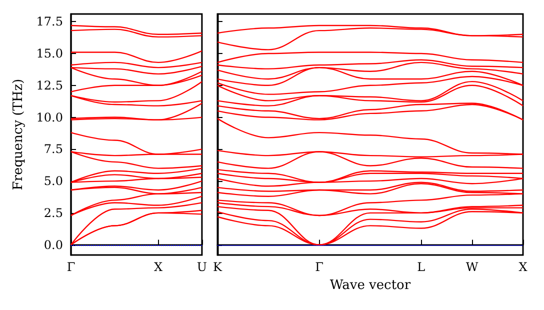 This screenshot has width=544, height=310. Describe the element at coordinates (49, 85) in the screenshot. I see `y-tick-label: 12.5` at that location.